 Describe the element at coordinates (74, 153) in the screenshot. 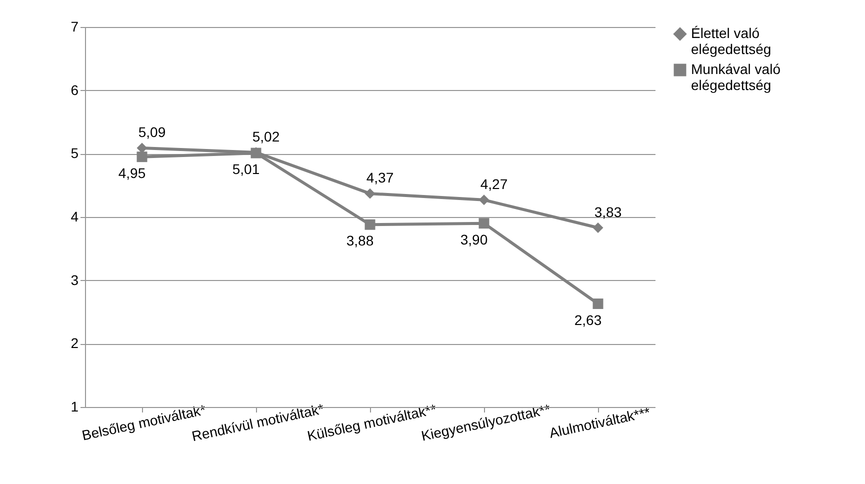

I see `y-tick-label: 5` at that location.